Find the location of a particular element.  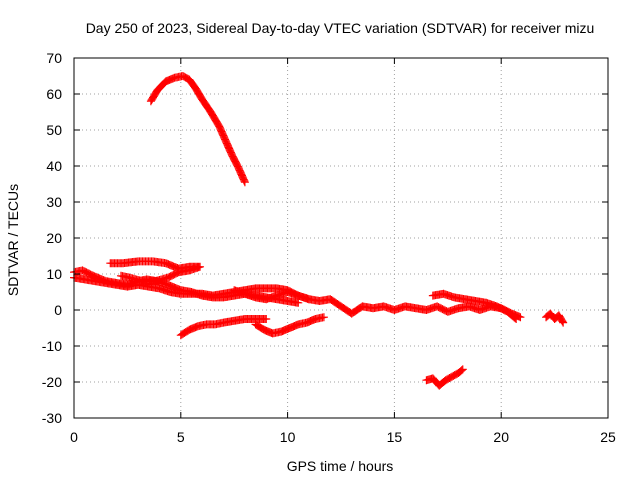

x-tick-label: 5 is located at coordinates (181, 437).